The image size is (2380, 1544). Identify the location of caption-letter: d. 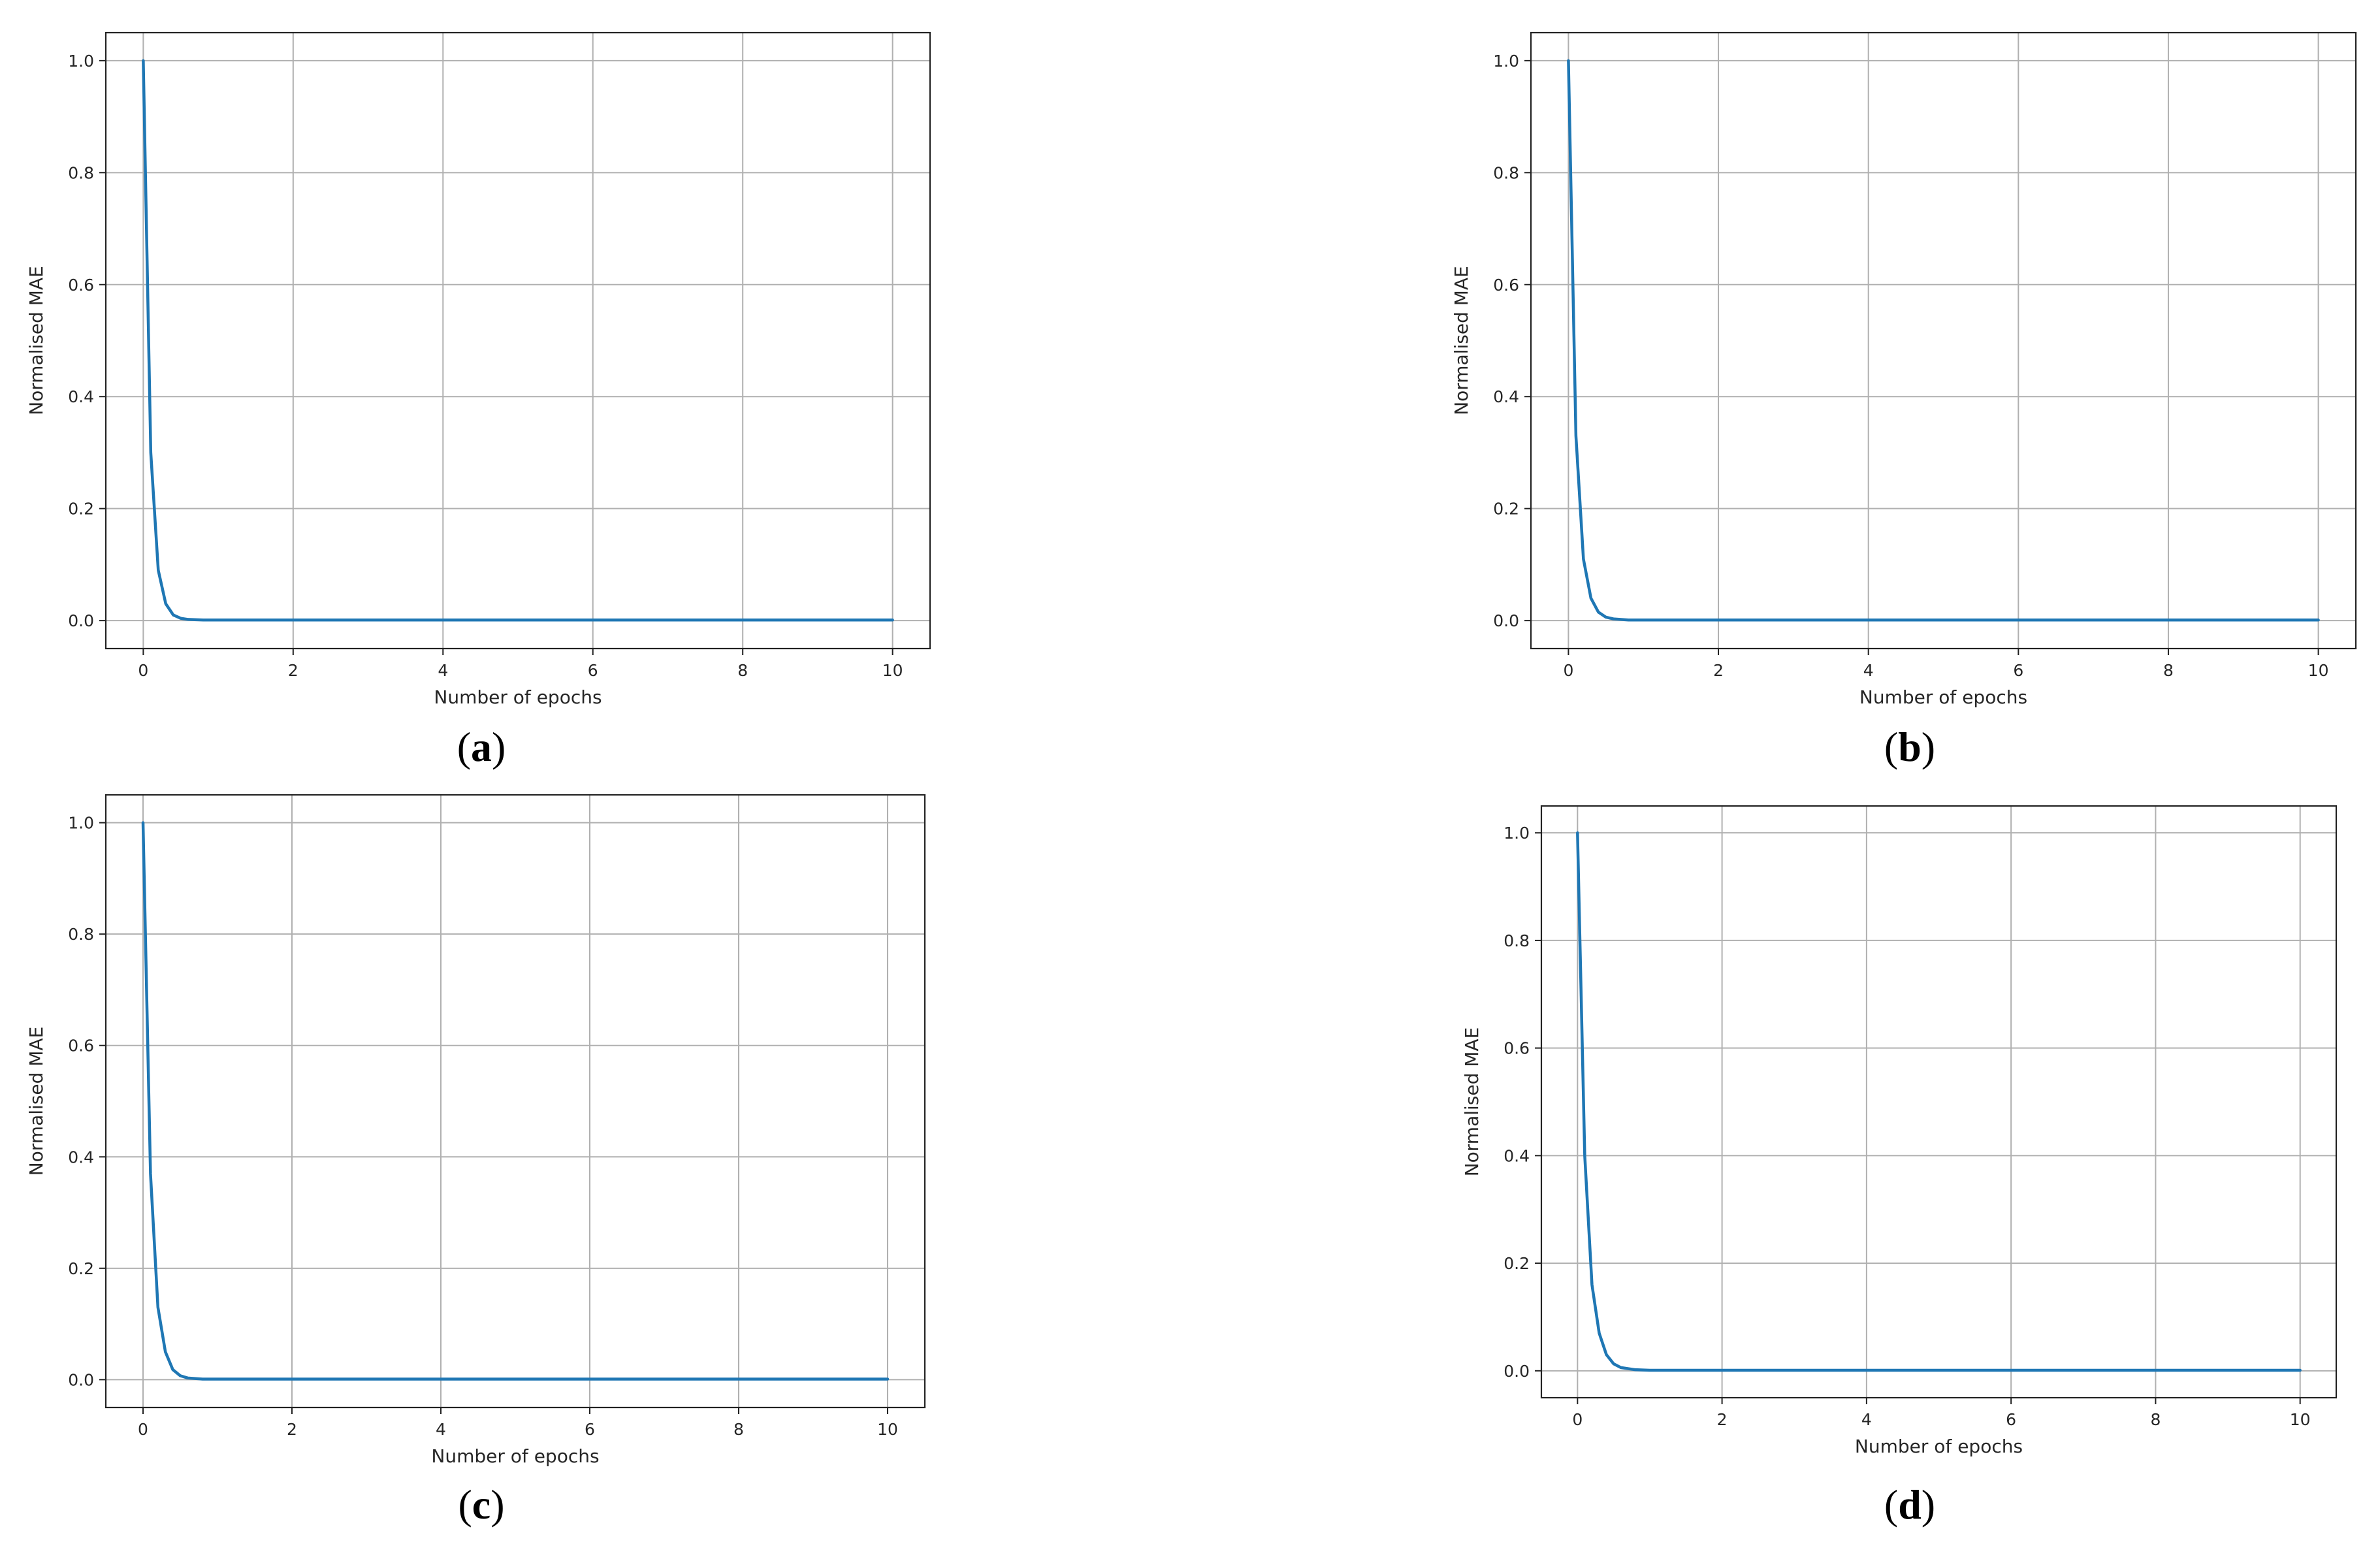
(1910, 1504).